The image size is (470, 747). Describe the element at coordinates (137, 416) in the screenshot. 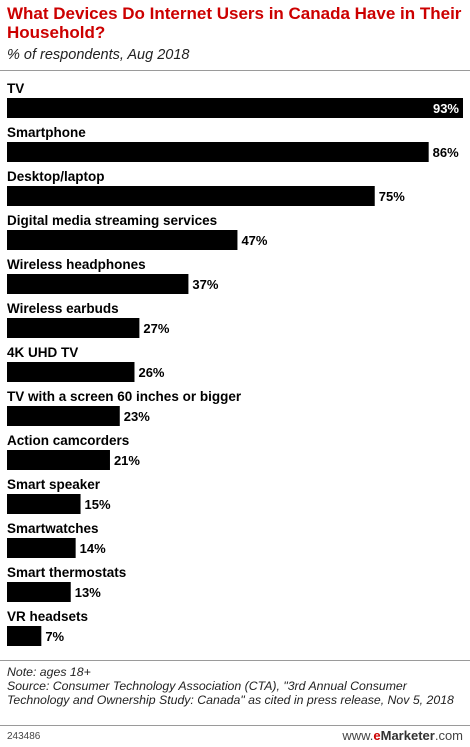

I see `value-label-tv-with-a-screen-60-inches-or-bigger: 23%` at that location.